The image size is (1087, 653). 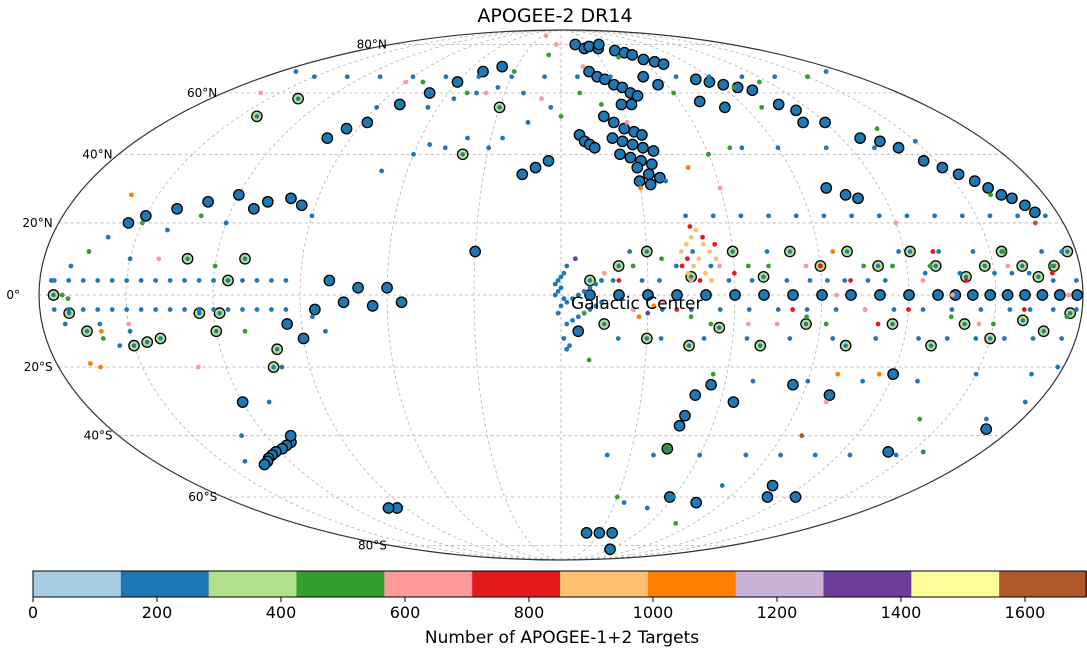 What do you see at coordinates (33, 612) in the screenshot?
I see `colorbar-tick-label: 0` at bounding box center [33, 612].